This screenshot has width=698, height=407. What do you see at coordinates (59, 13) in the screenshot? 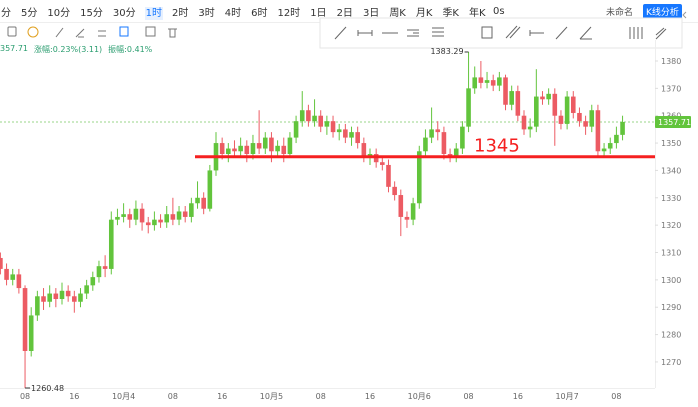
I see `period-tab: 10分` at bounding box center [59, 13].